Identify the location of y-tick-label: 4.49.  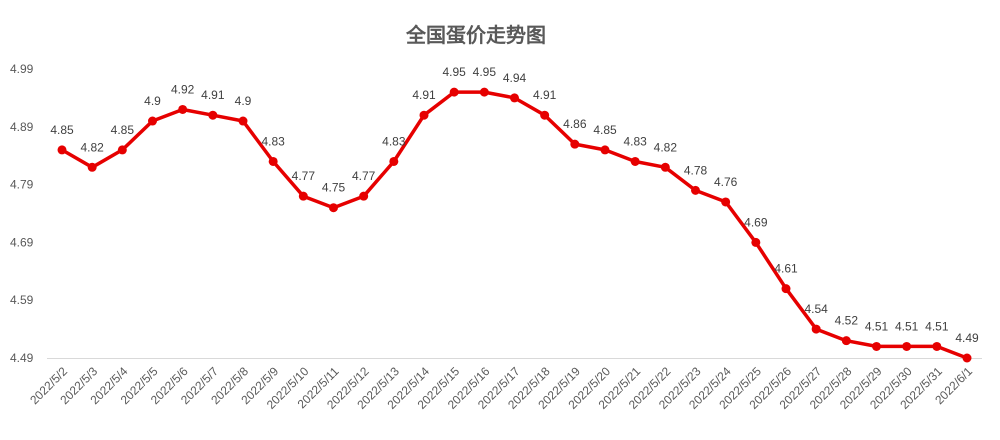
(22, 358).